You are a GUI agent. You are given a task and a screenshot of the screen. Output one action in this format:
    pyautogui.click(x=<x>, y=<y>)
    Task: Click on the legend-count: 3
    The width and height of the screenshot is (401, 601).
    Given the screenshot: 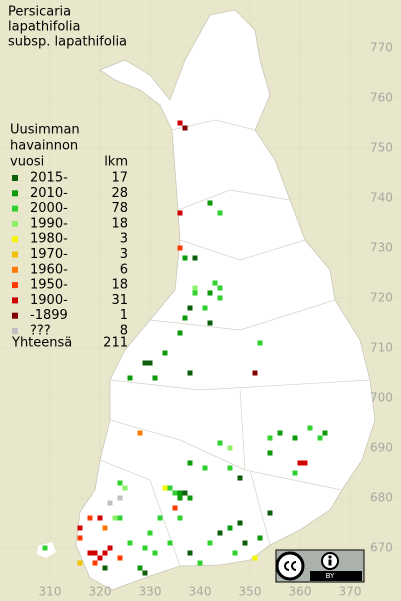 What is the action you would take?
    pyautogui.click(x=124, y=239)
    